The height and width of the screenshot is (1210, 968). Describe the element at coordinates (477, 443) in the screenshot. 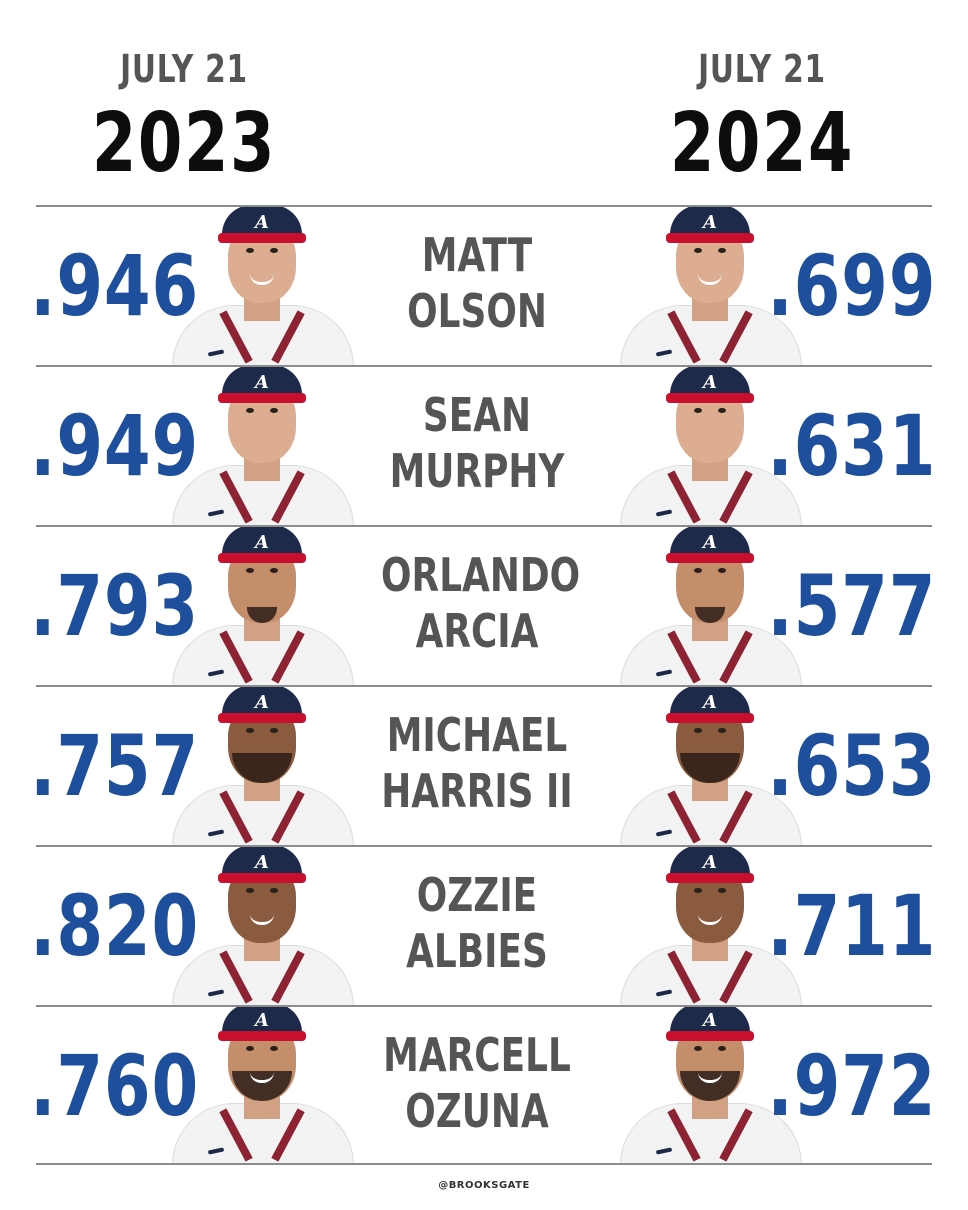

I see `player-name: SEAN MURPHY` at that location.